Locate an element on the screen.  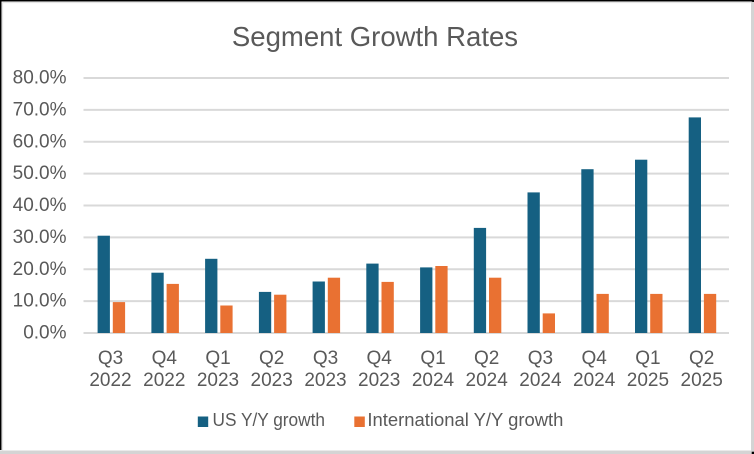
svg-text: 30.0% is located at coordinates (40, 237).